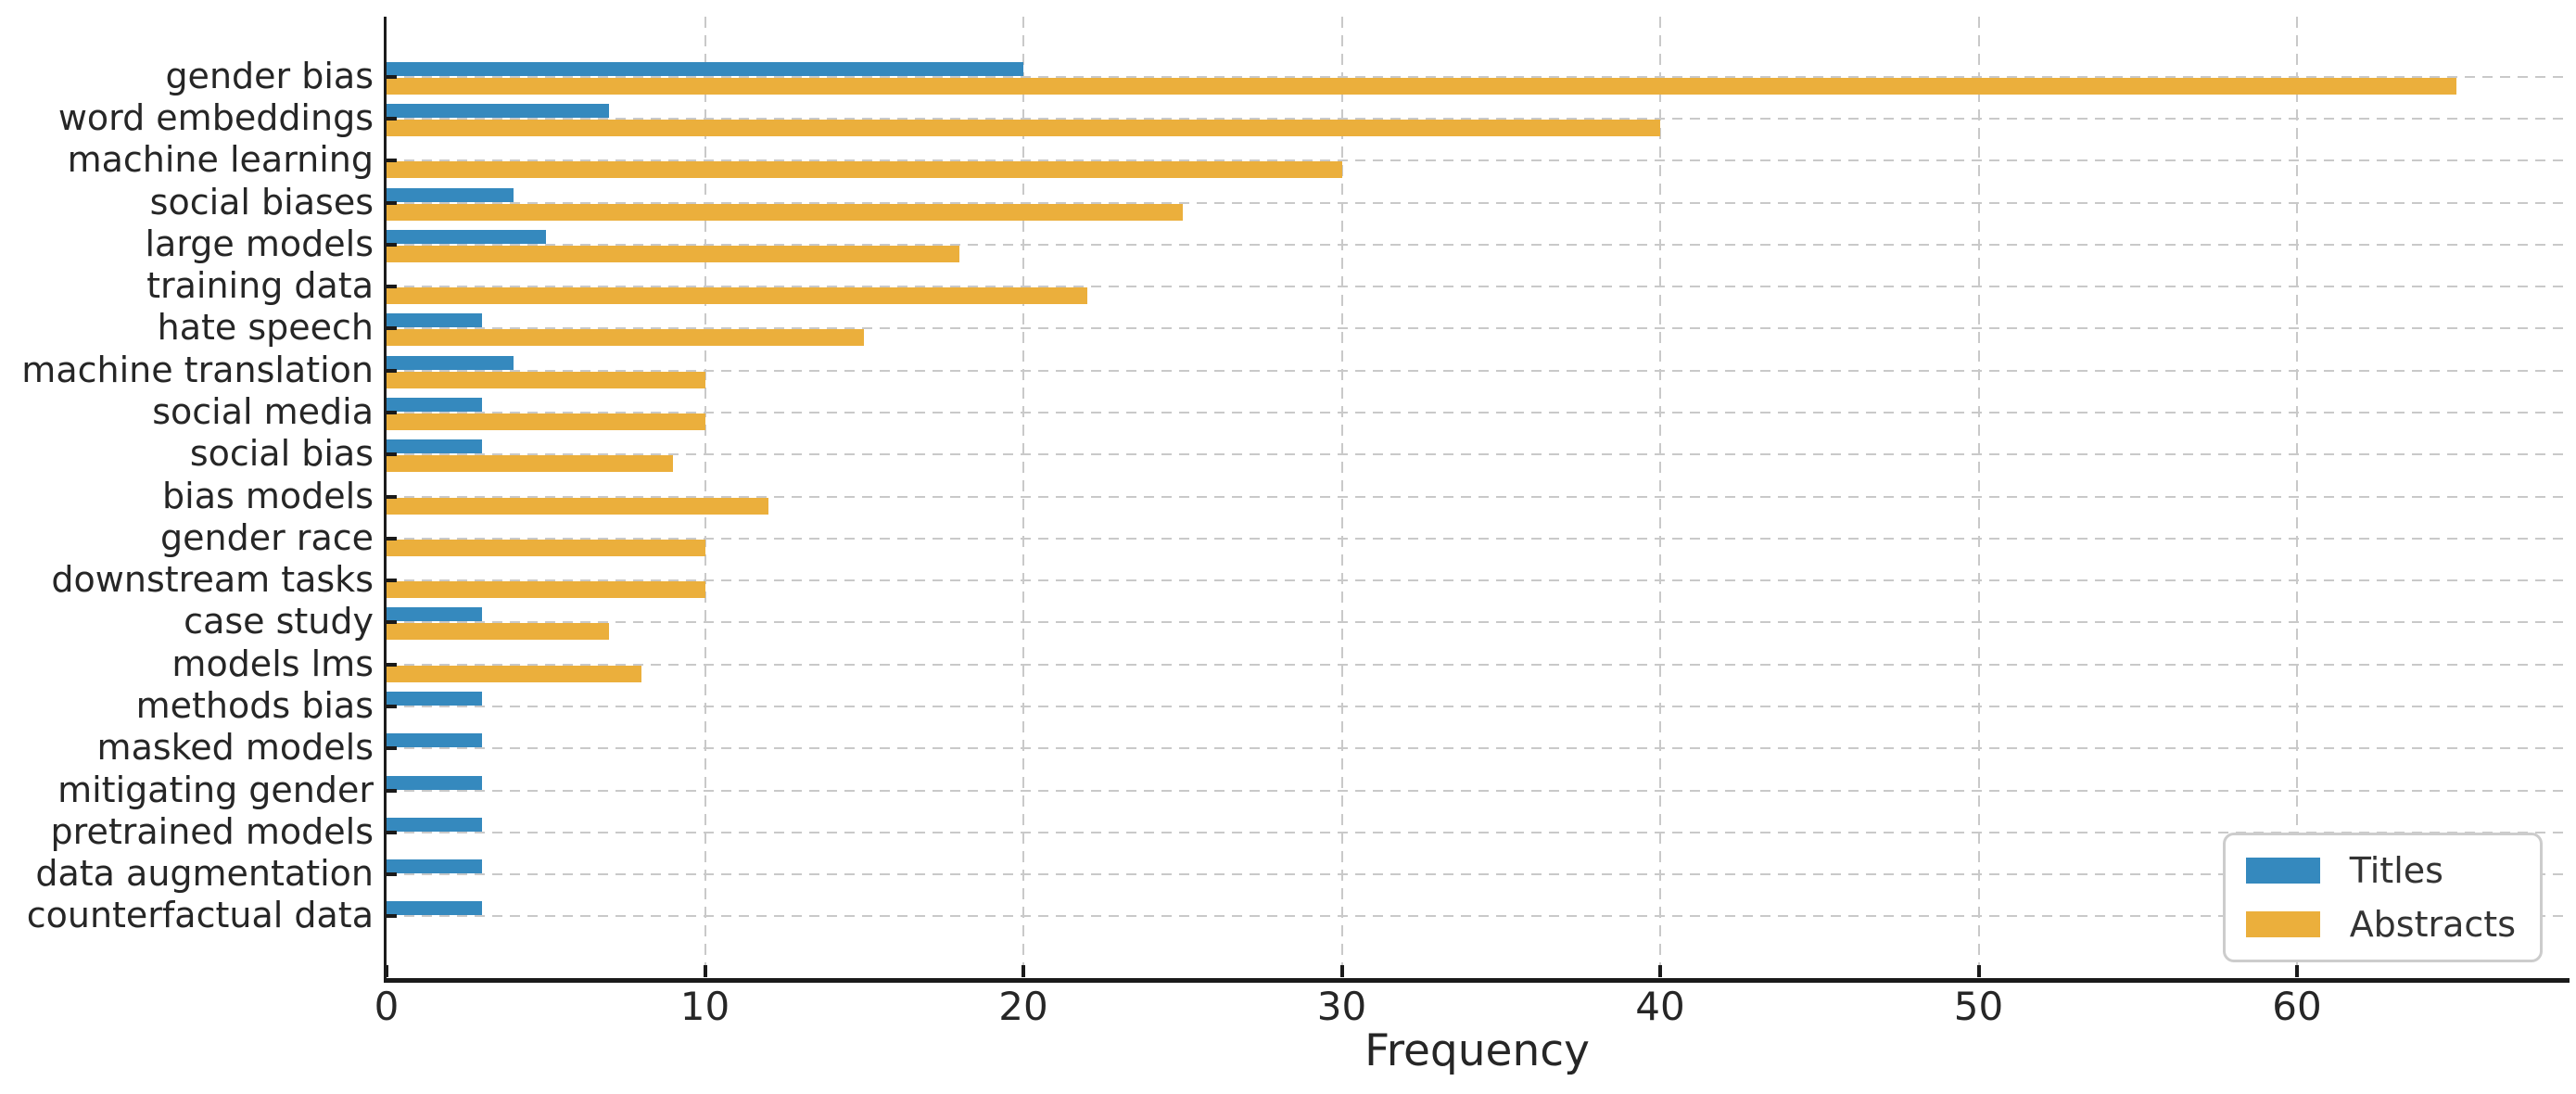 The image size is (2576, 1094). Describe the element at coordinates (390, 287) in the screenshot. I see `y-tick-training-data` at that location.